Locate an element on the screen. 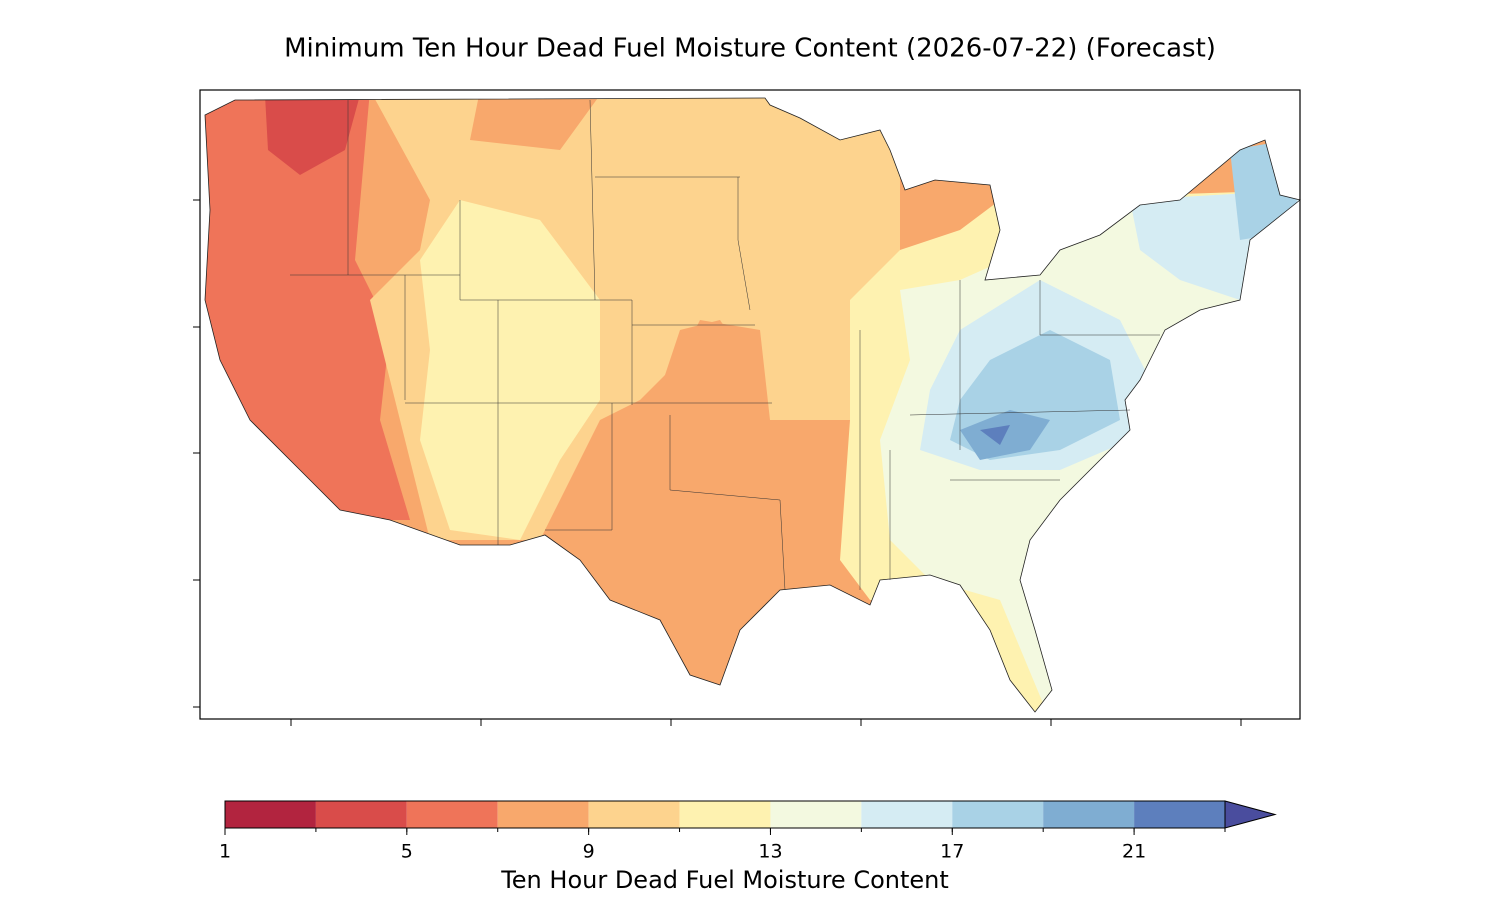 The width and height of the screenshot is (1500, 900). colorbar-tick-label: 1 is located at coordinates (225, 852).